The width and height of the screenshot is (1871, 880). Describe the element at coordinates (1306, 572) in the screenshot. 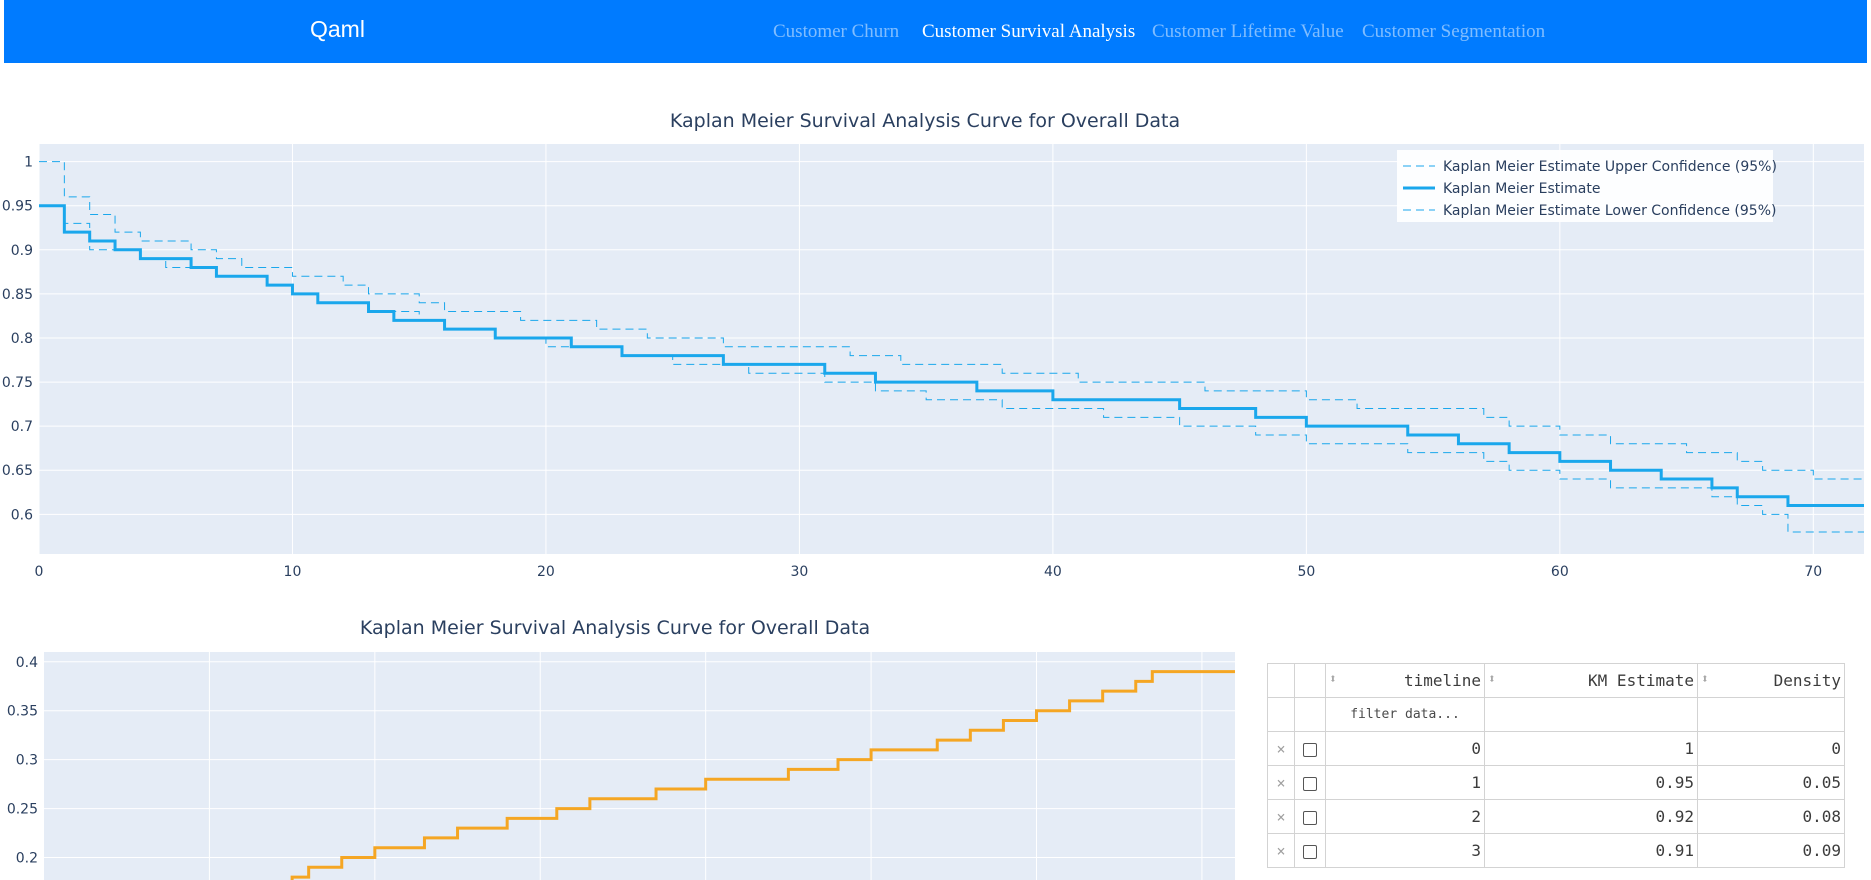

I see `x-tick-label: 50` at that location.